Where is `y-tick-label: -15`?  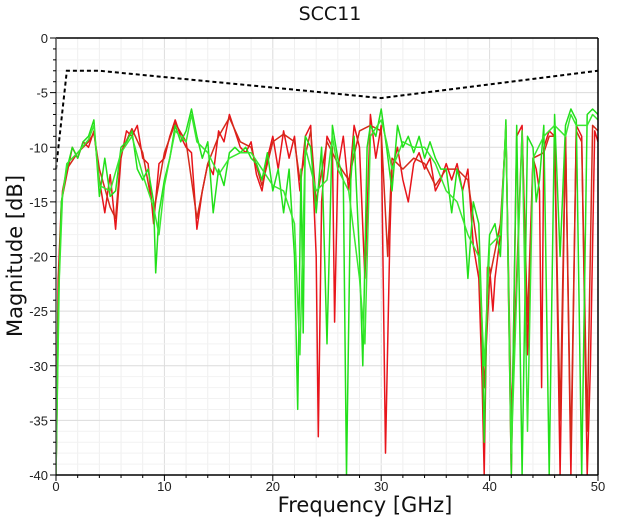
y-tick-label: -15 is located at coordinates (38, 202).